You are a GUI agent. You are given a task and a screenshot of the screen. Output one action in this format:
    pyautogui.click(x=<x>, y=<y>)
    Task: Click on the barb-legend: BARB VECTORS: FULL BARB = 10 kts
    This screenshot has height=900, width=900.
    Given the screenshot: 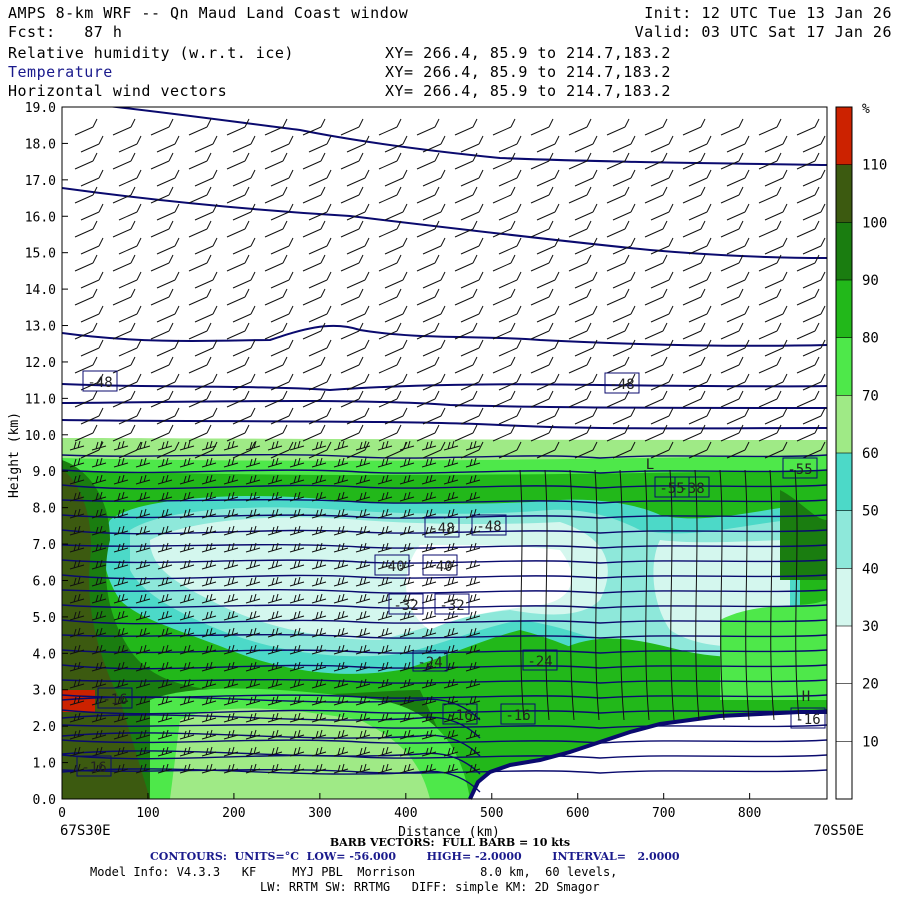 What is the action you would take?
    pyautogui.click(x=450, y=842)
    